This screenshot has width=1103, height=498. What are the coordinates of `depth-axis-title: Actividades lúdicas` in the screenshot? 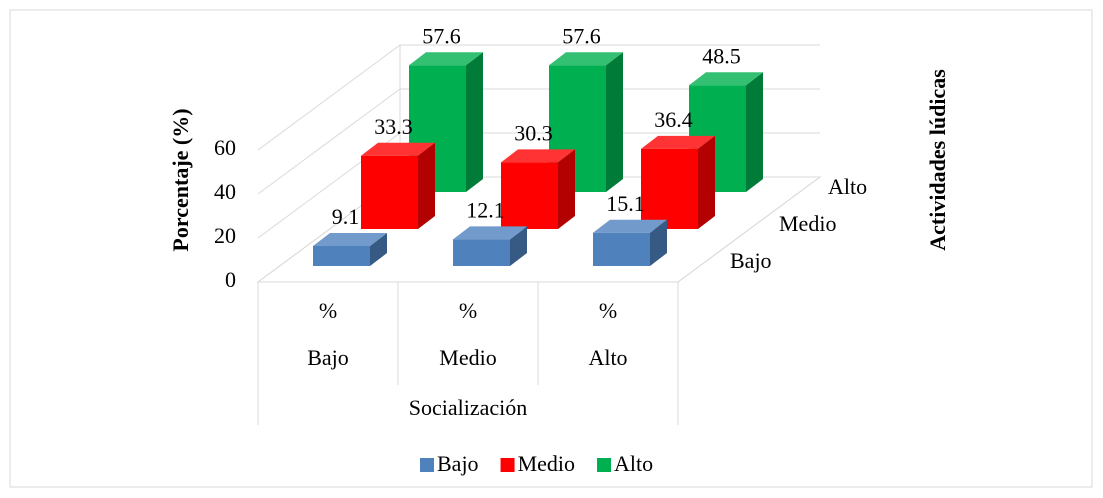 It's located at (937, 160).